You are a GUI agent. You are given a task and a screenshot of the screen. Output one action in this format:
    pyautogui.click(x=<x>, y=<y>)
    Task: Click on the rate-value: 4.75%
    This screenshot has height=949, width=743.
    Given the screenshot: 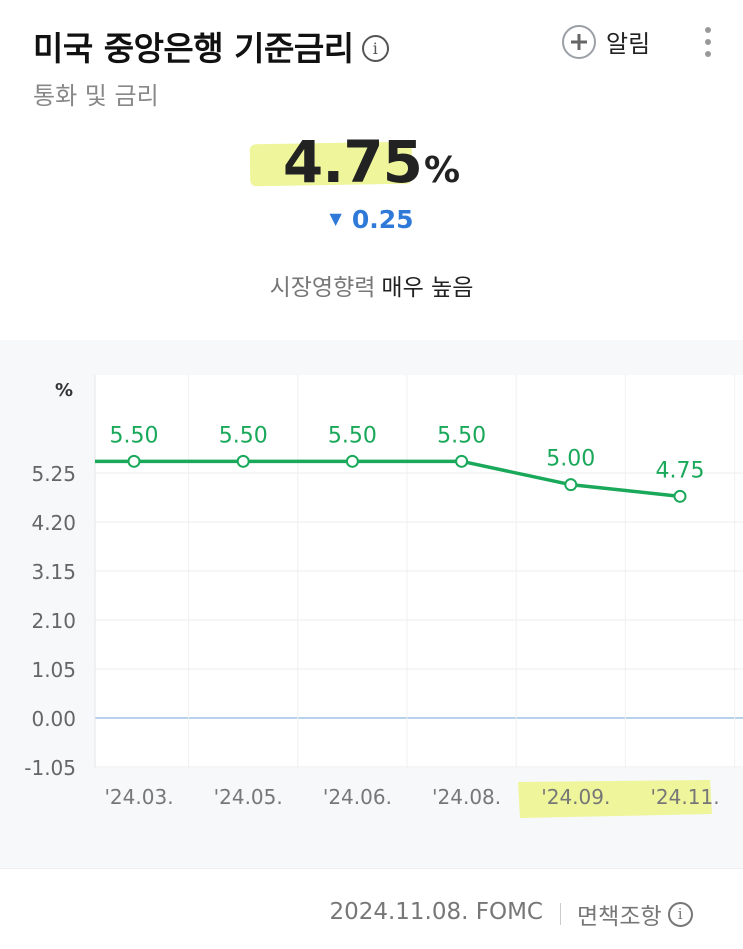 What is the action you would take?
    pyautogui.click(x=371, y=162)
    